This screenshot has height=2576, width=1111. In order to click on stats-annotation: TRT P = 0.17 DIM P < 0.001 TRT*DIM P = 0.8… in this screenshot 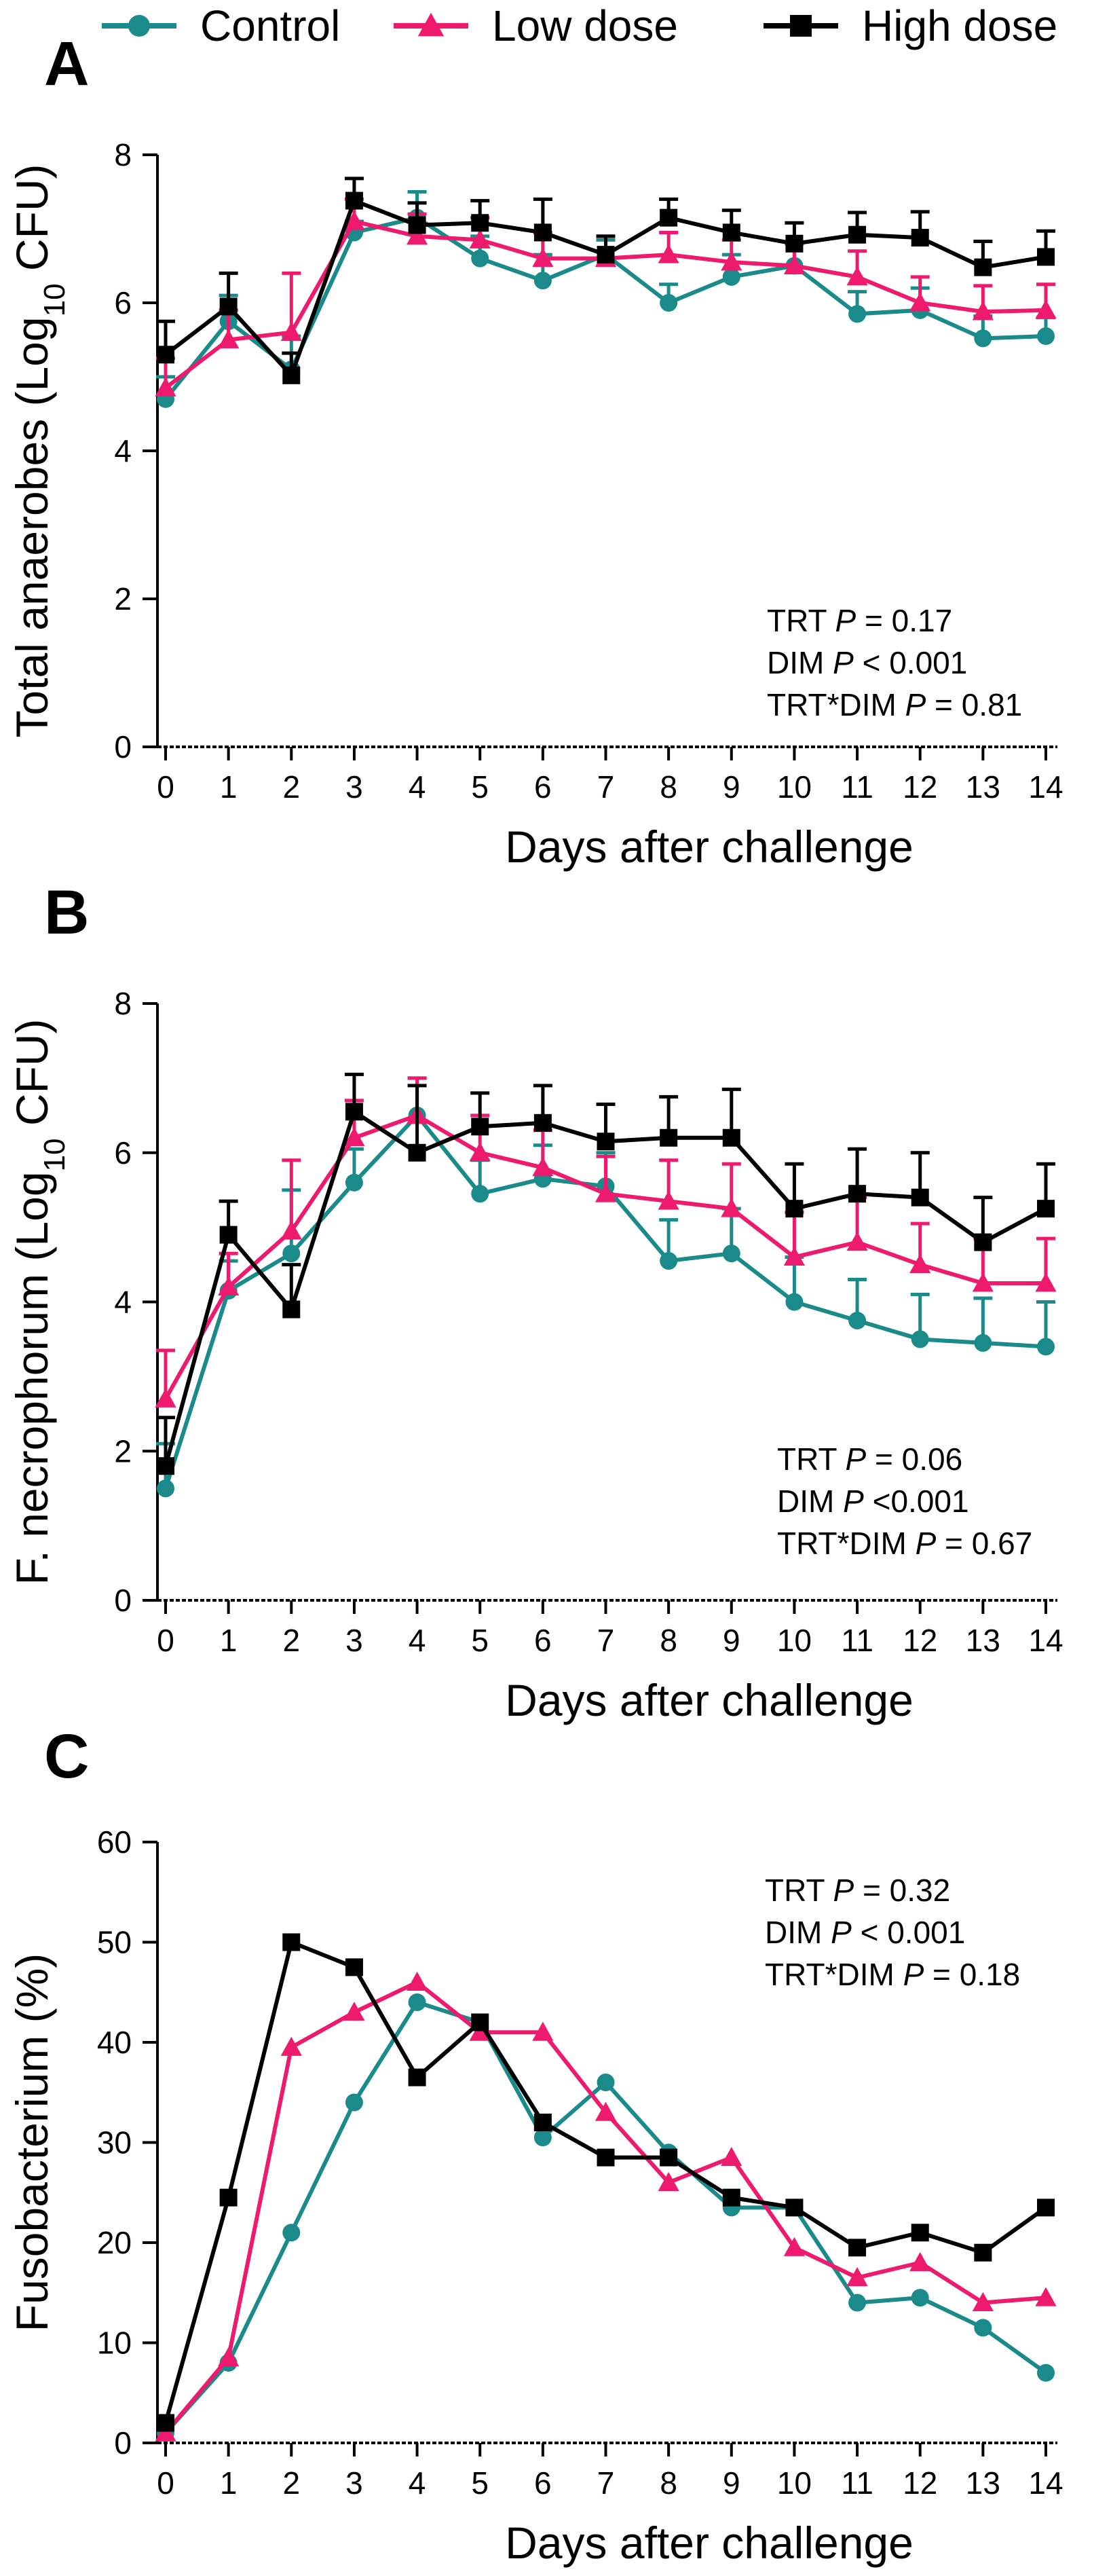, I will do `click(894, 662)`.